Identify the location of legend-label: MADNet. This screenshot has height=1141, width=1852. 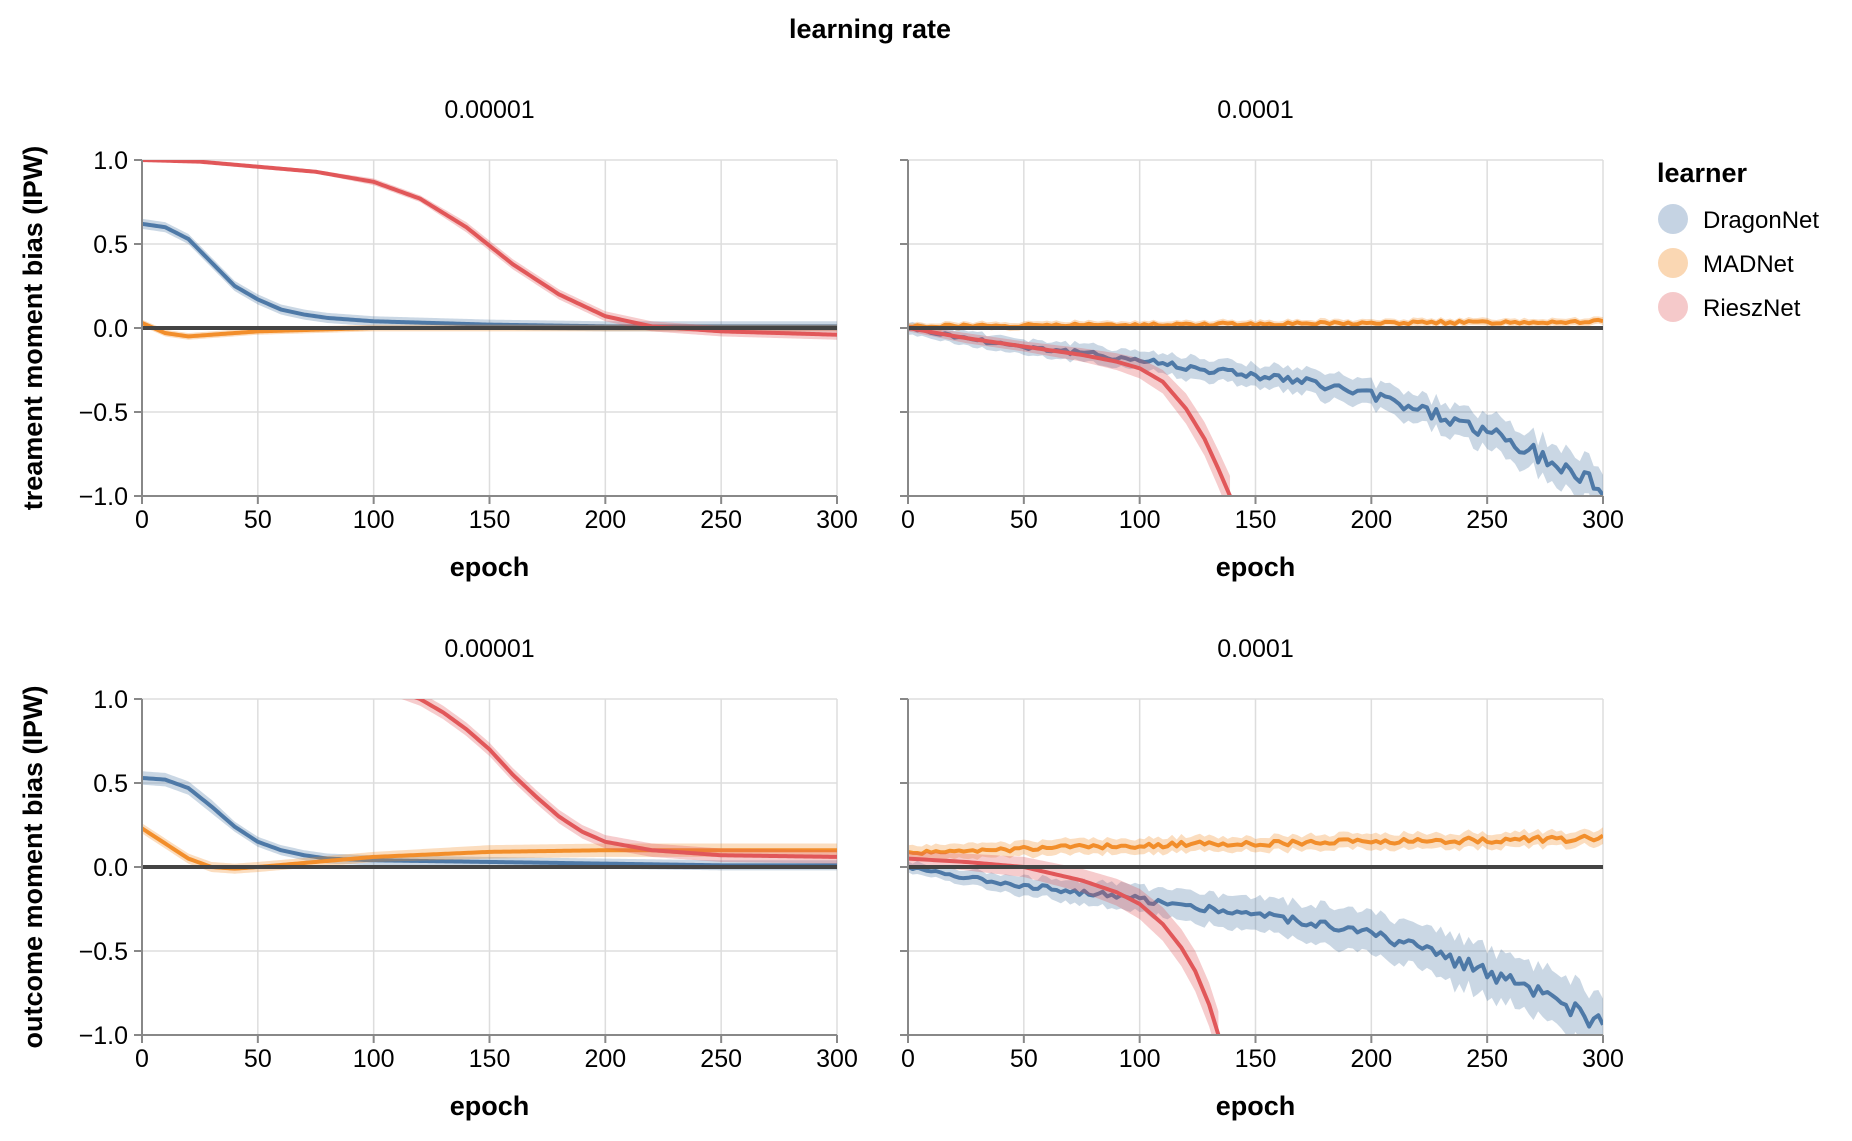
(1748, 264).